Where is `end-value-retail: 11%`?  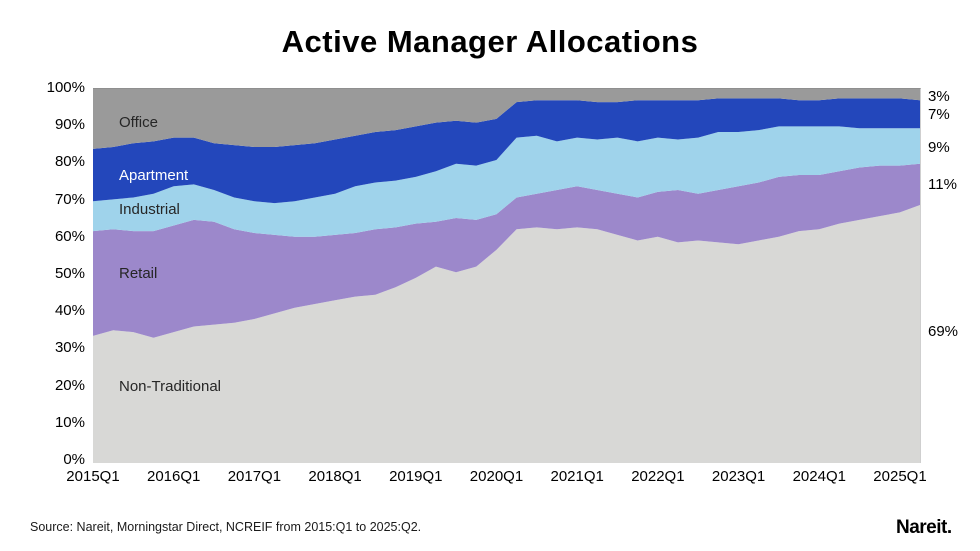 end-value-retail: 11% is located at coordinates (942, 184).